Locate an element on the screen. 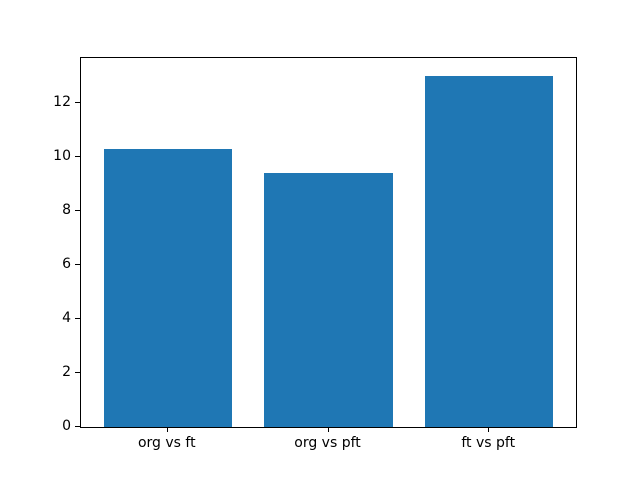  x-tick-label-org-vs-ft: org vs ft is located at coordinates (166, 443).